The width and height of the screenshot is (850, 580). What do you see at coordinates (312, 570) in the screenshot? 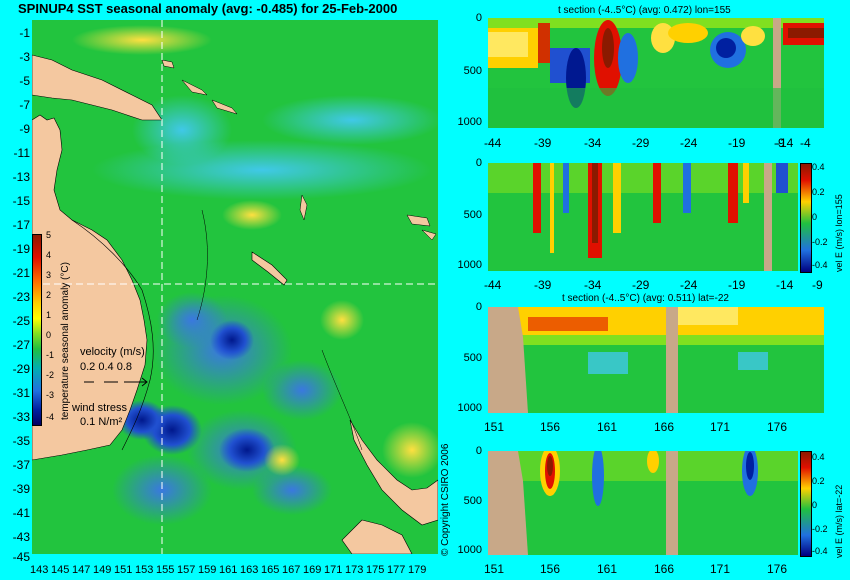
I see `lon-tick: 169` at bounding box center [312, 570].